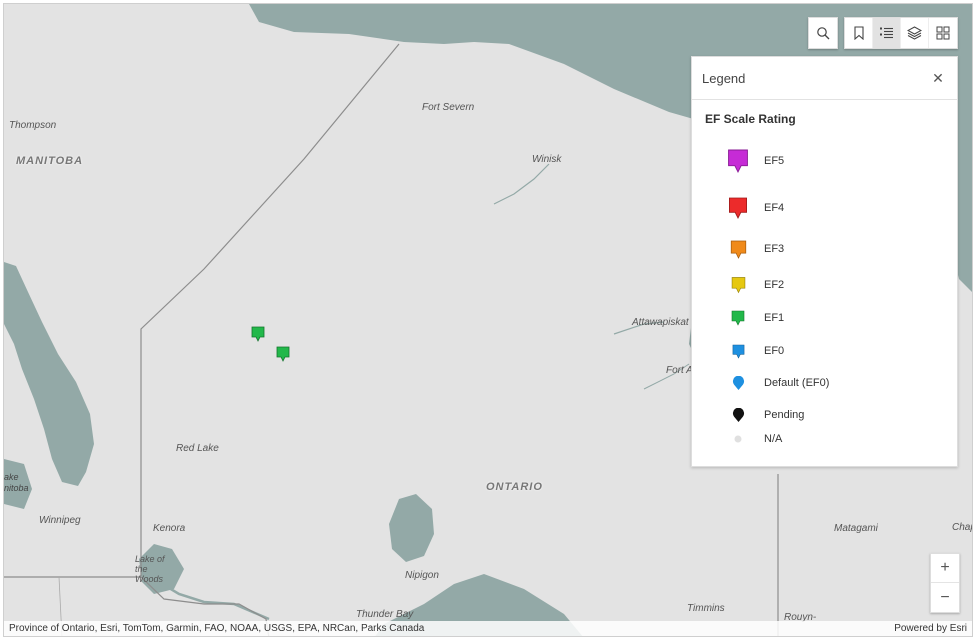 Image resolution: width=975 pixels, height=639 pixels. Describe the element at coordinates (738, 208) in the screenshot. I see `ef4-pin-icon` at that location.